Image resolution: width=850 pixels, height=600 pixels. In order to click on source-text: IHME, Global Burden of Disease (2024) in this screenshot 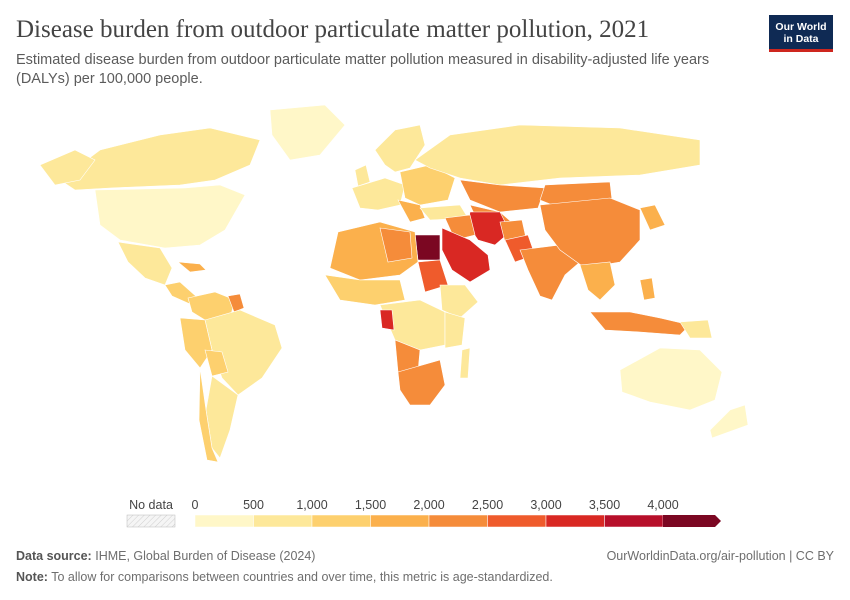, I will do `click(205, 556)`.